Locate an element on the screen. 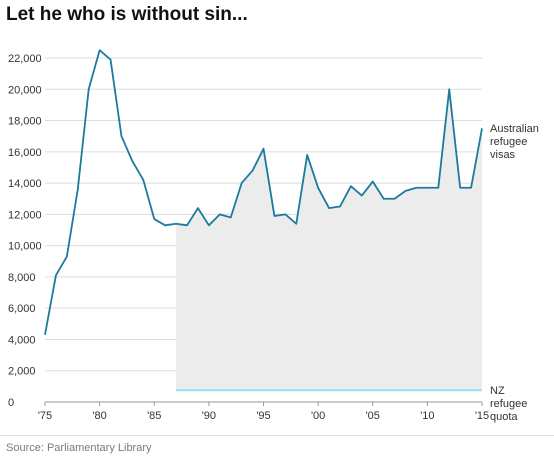 The image size is (554, 468). series-label-nz-refugee-quota: NZ refugee quota is located at coordinates (508, 404).